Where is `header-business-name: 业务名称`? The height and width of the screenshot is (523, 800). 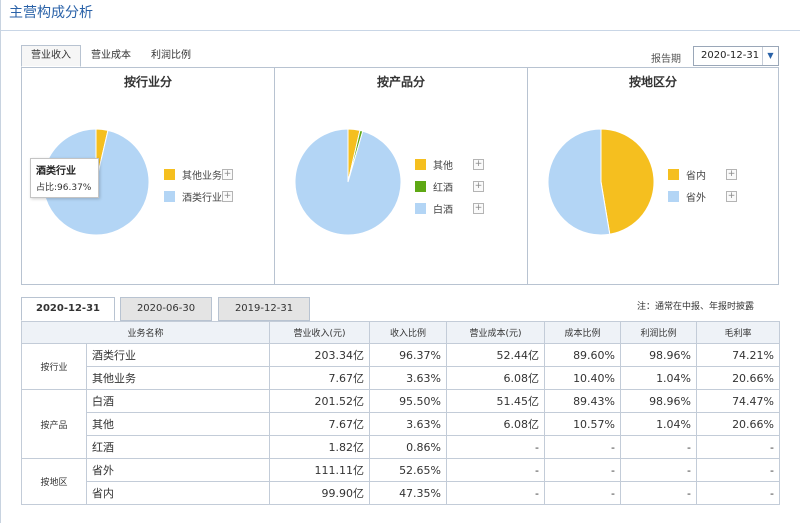 header-business-name: 业务名称 is located at coordinates (145, 332).